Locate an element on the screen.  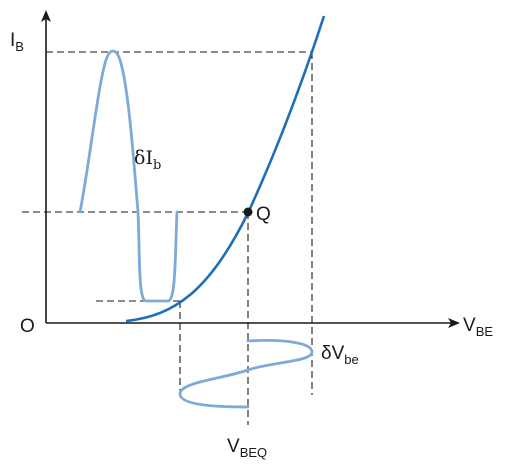
q-point-marker is located at coordinates (248, 212).